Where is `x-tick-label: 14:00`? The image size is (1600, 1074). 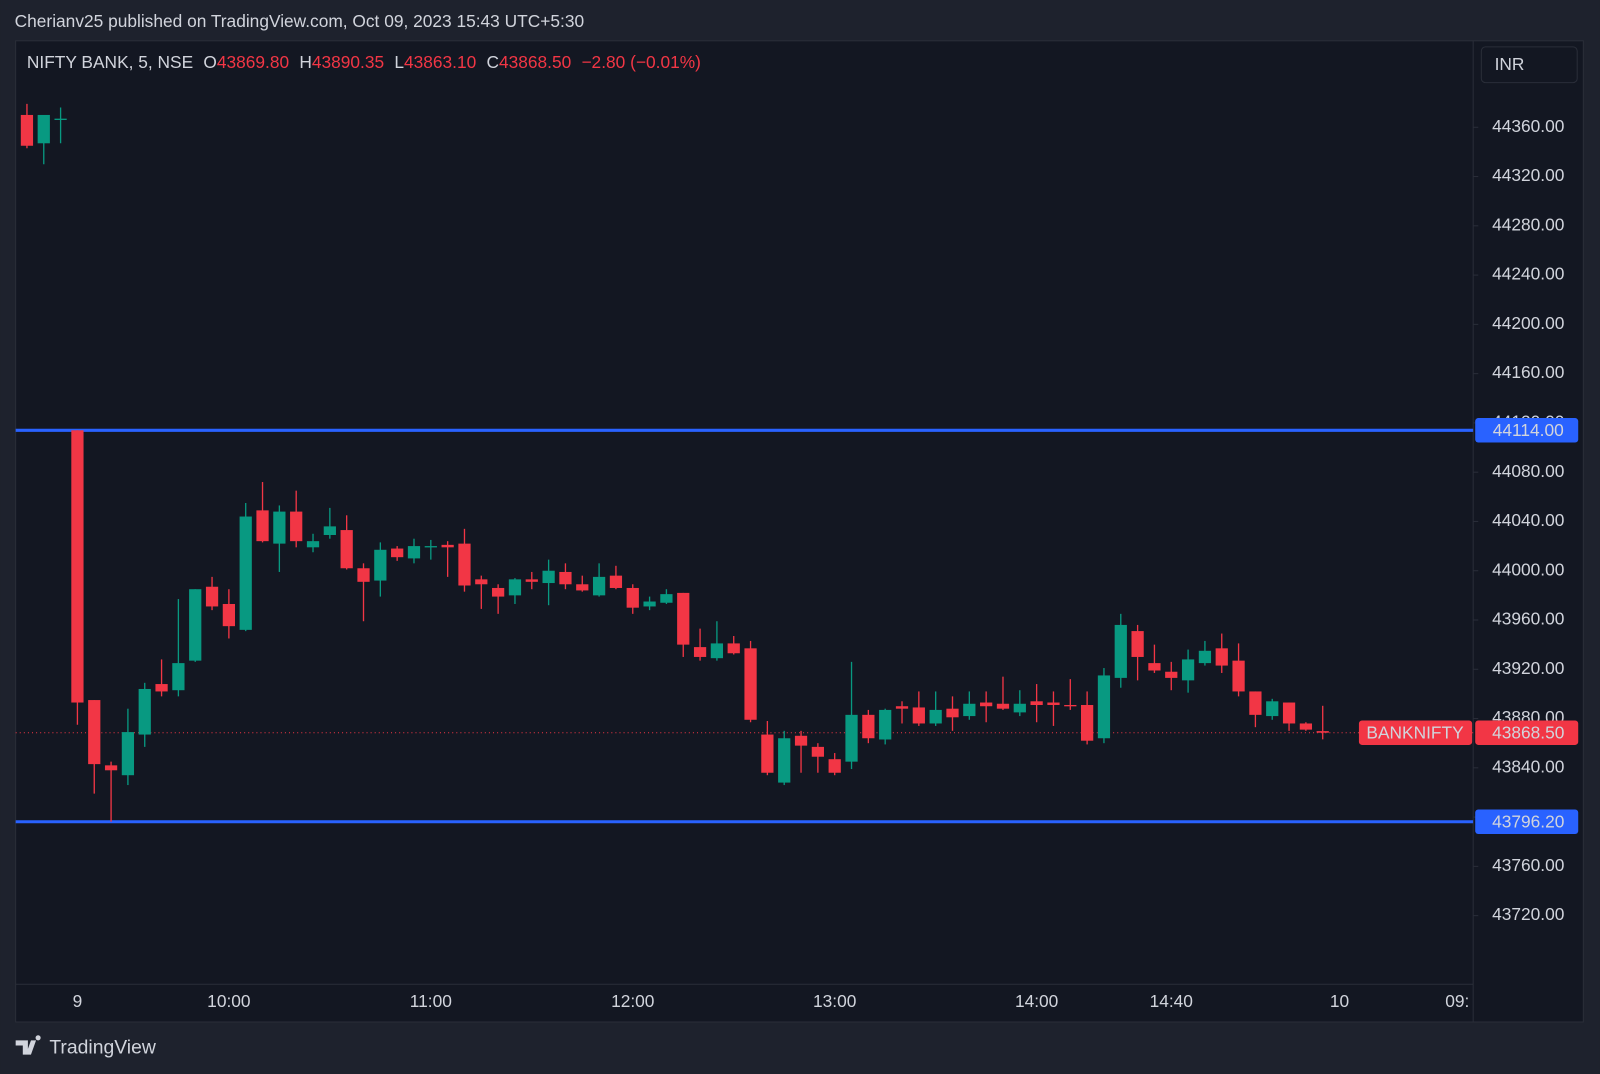
x-tick-label: 14:00 is located at coordinates (1036, 1001).